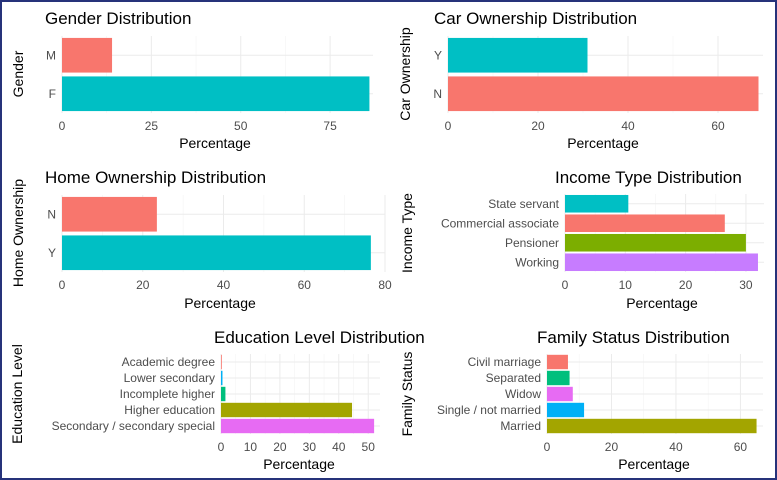  Describe the element at coordinates (645, 223) in the screenshot. I see `bar-commercial-associate` at that location.